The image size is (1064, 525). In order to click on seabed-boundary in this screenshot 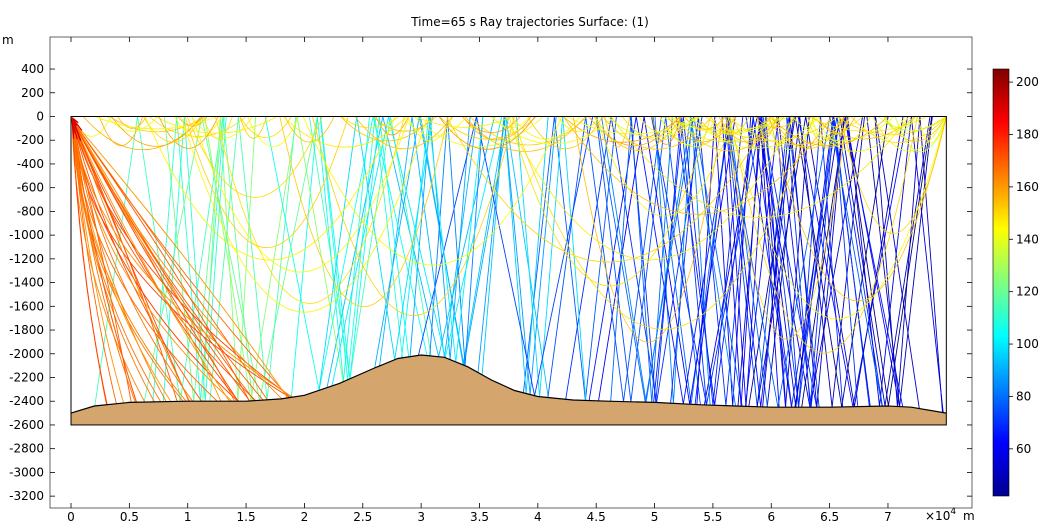, I will do `click(508, 384)`.